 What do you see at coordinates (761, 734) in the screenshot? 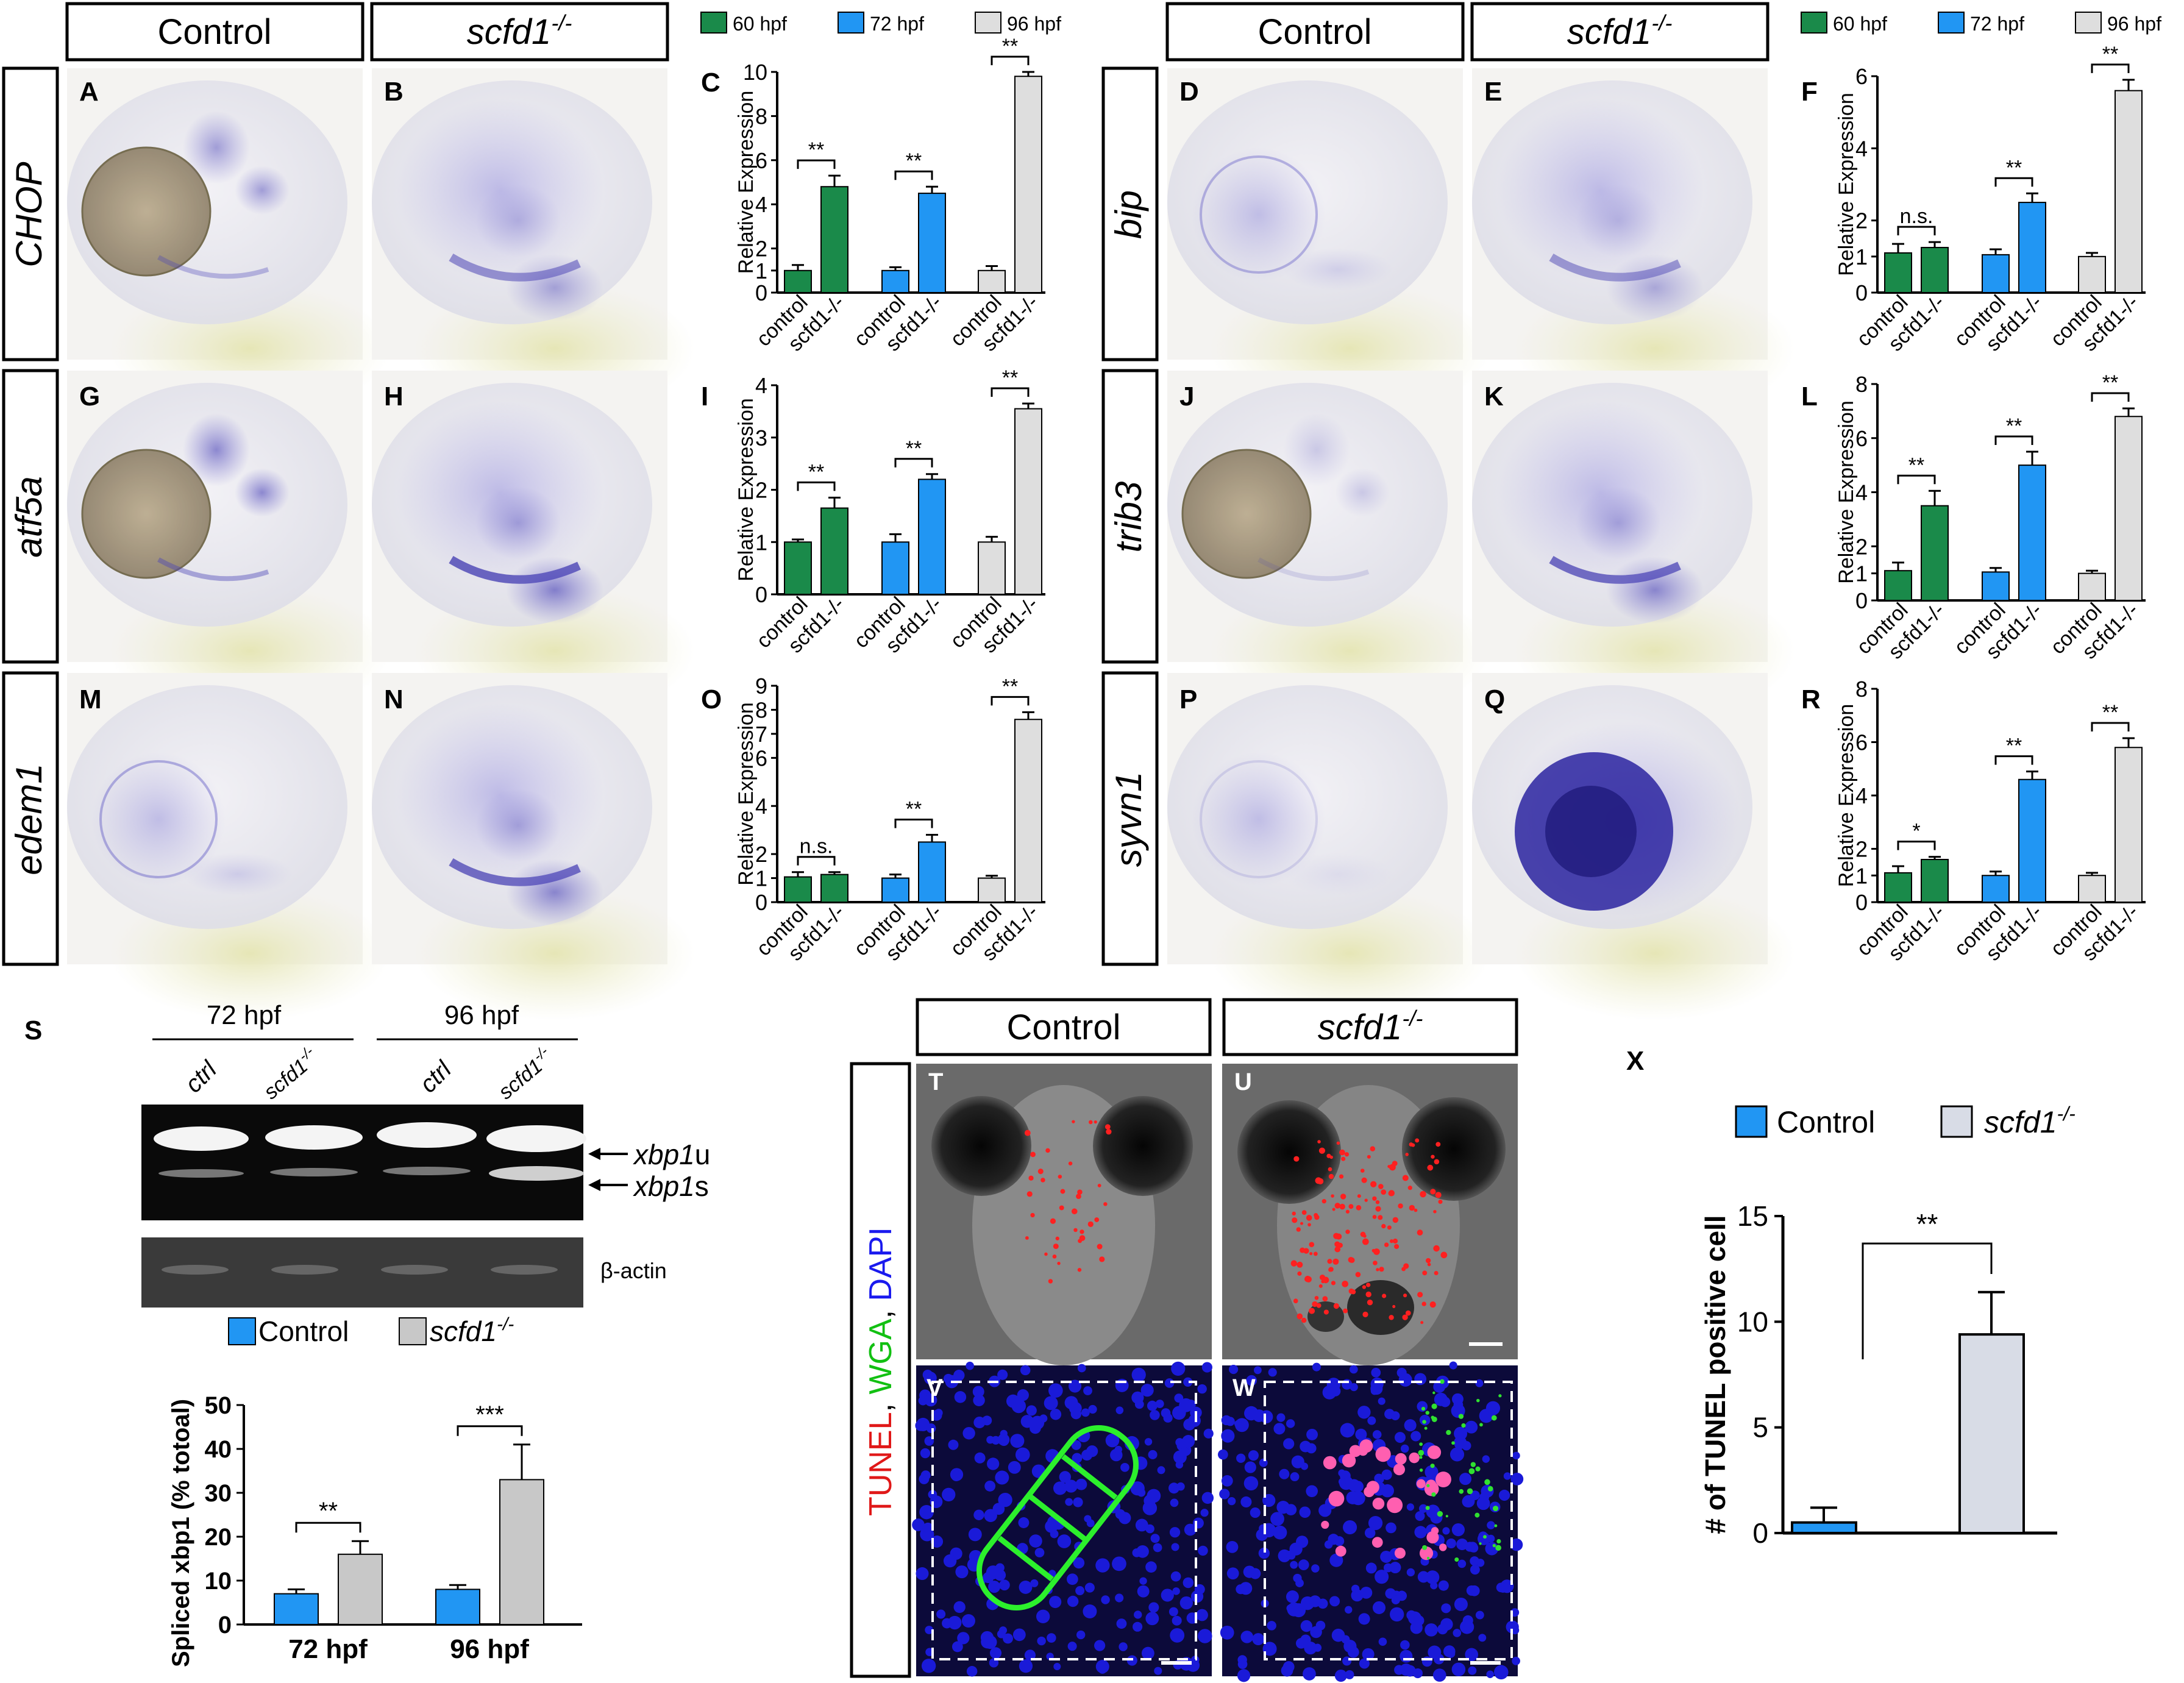
I see `y-tick-label: 7` at bounding box center [761, 734].